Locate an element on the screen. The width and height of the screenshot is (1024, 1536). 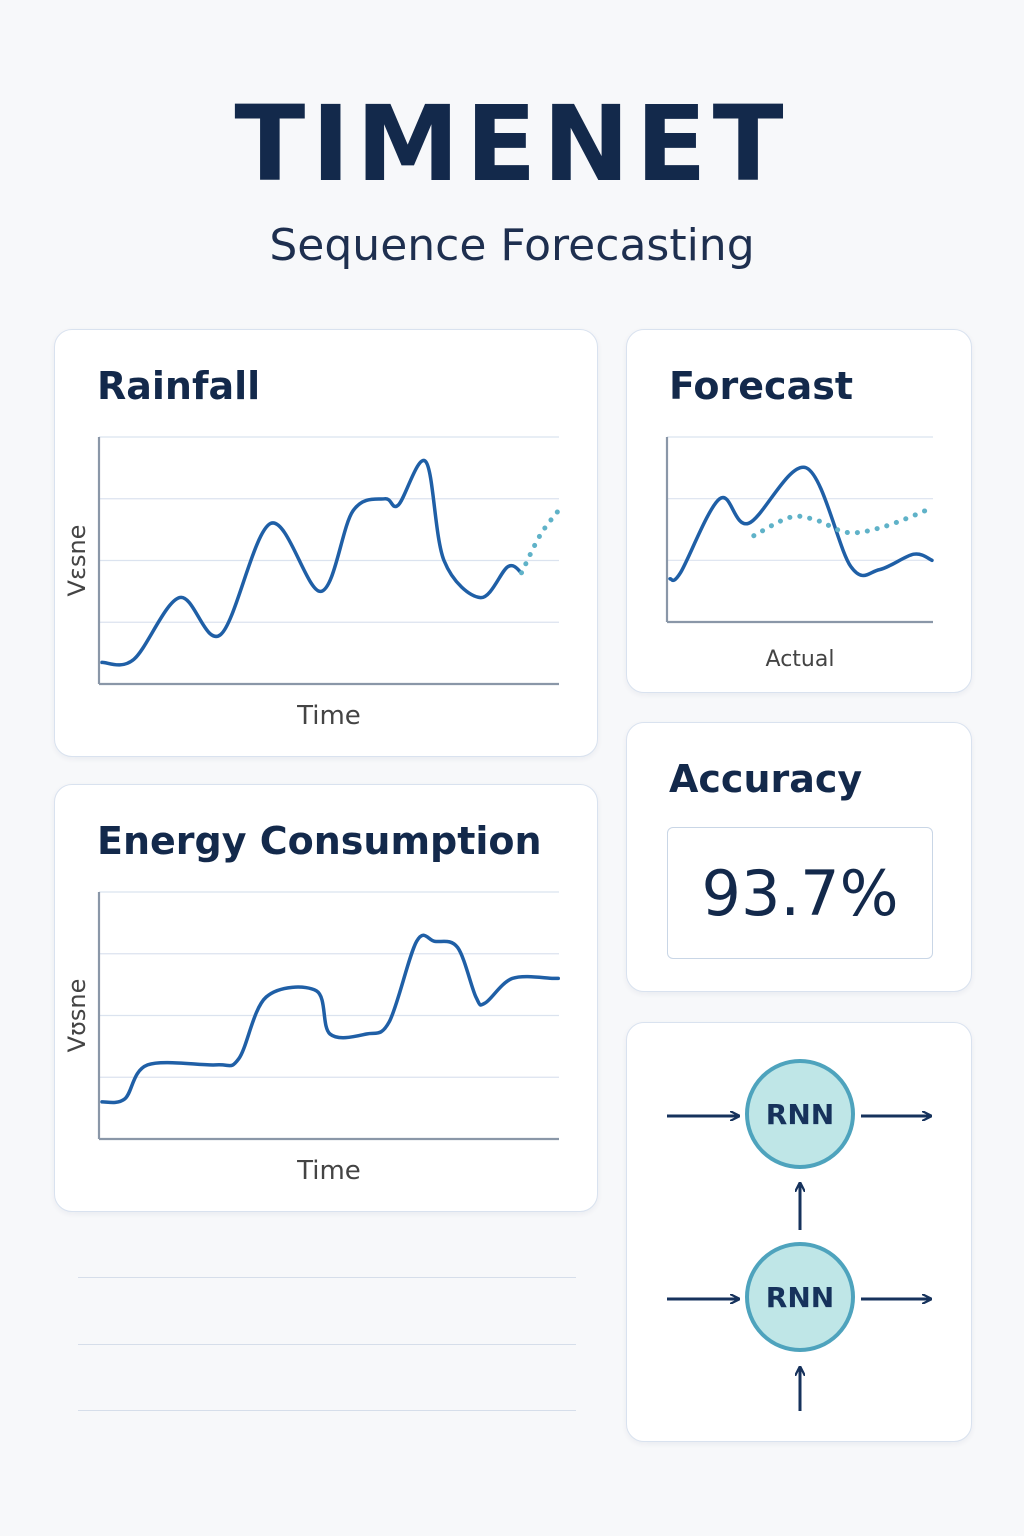
accuracy-card: Accuracy 93.7% is located at coordinates (799, 857).